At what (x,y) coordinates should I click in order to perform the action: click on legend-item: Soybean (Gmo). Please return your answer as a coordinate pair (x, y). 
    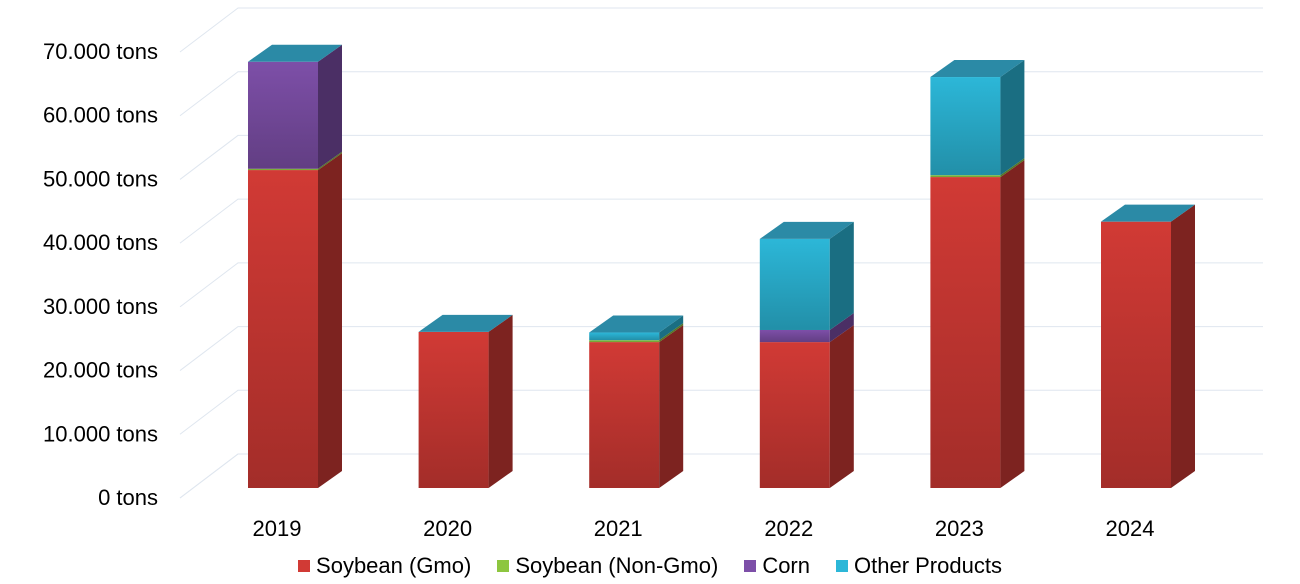
    Looking at the image, I should click on (384, 566).